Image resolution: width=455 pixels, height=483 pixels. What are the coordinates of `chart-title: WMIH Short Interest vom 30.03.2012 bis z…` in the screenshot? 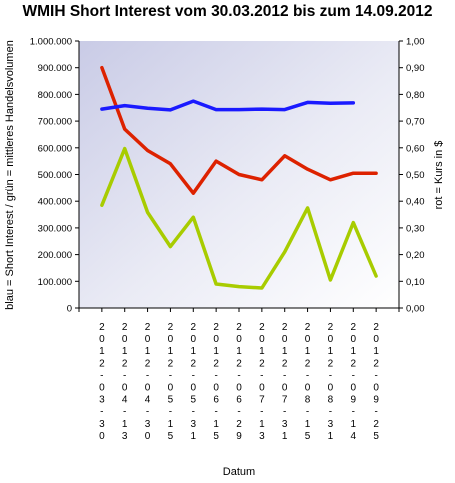 It's located at (227, 11).